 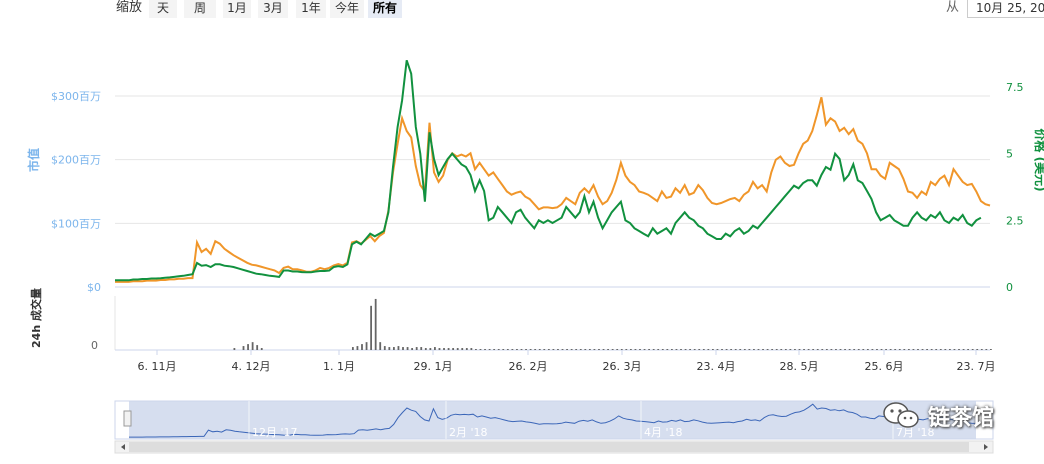 I want to click on left-axis-title: 市值, so click(x=33, y=160).